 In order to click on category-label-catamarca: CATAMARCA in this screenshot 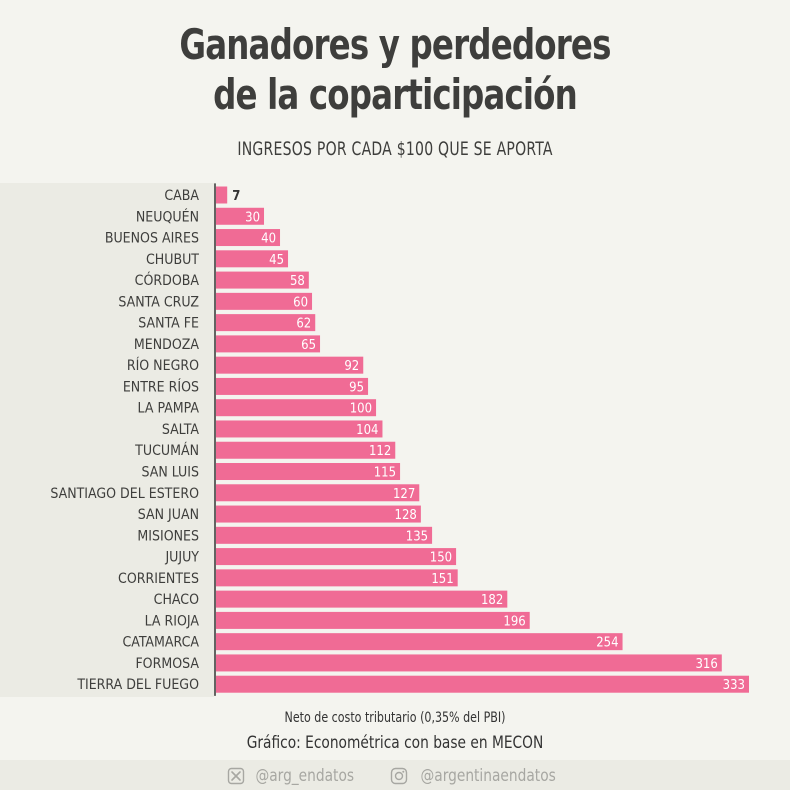, I will do `click(161, 643)`.